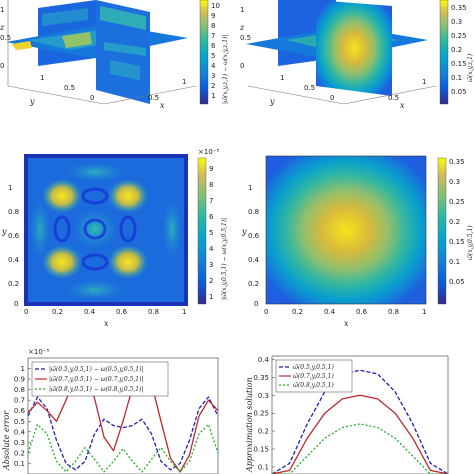  Describe the element at coordinates (14, 260) in the screenshot. I see `p3-ytick-4: 0.4` at that location.